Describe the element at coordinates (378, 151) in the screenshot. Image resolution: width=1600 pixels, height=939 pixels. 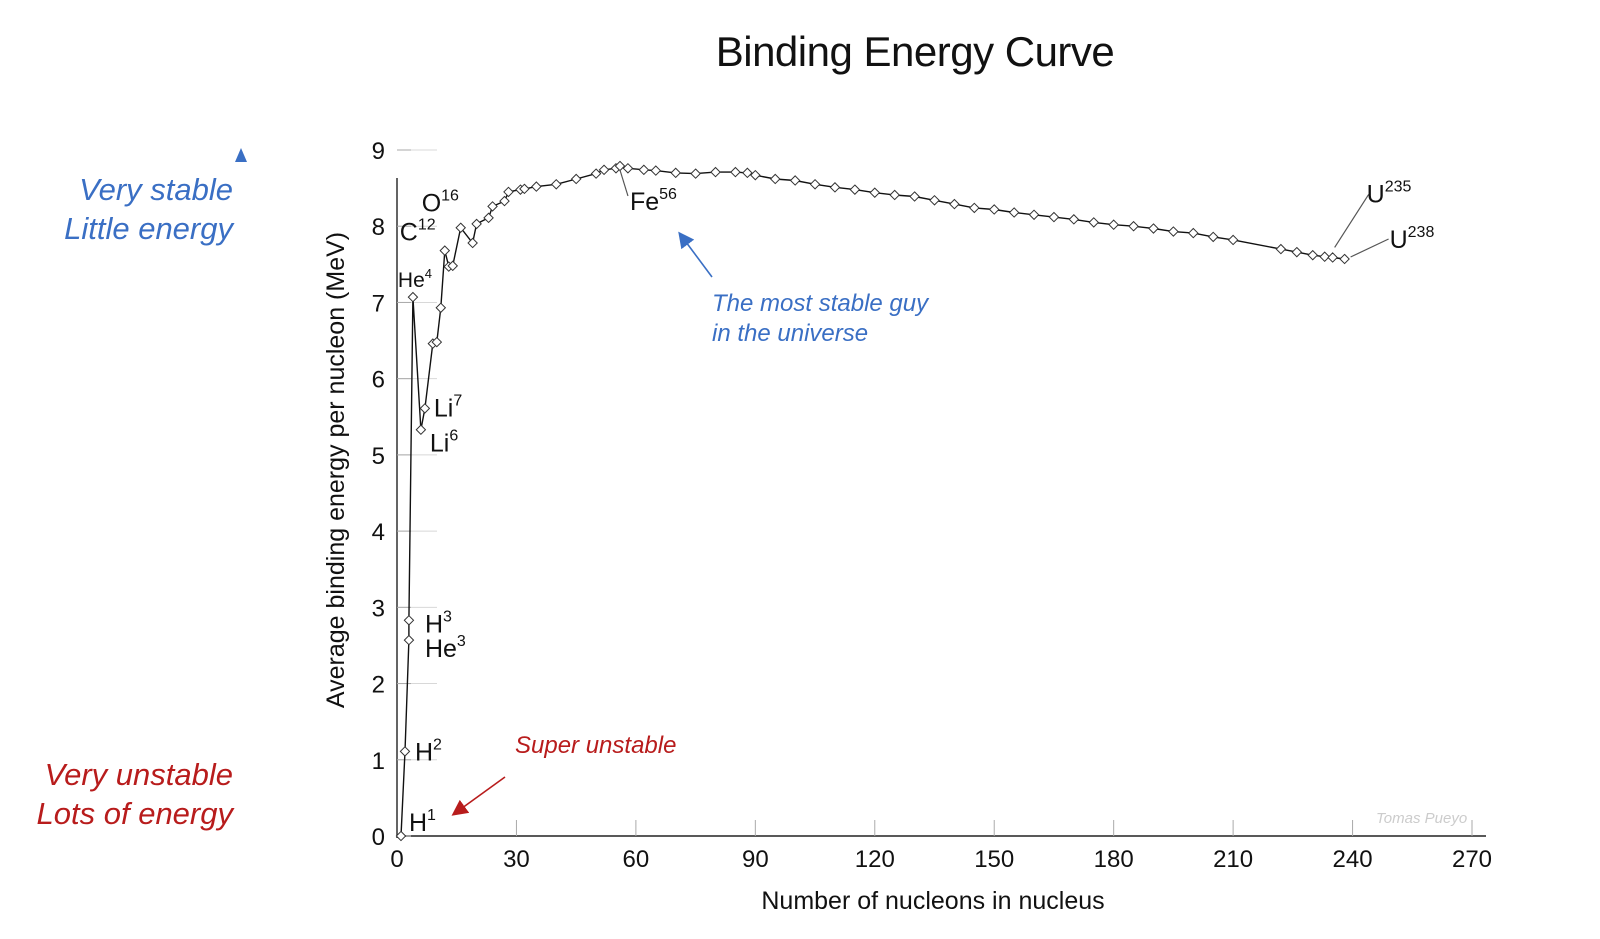
I see `y-tick-label-9: 9` at that location.